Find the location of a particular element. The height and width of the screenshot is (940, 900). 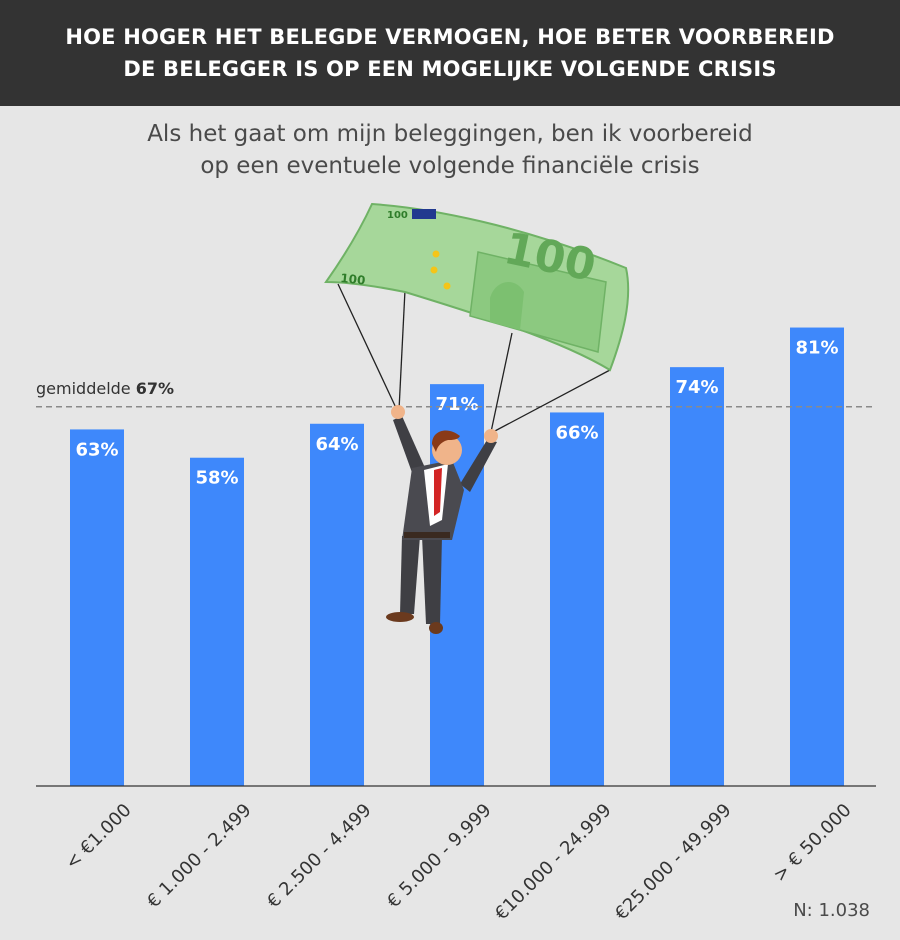

average-line-group: gemiddelde 67% is located at coordinates (456, 393).